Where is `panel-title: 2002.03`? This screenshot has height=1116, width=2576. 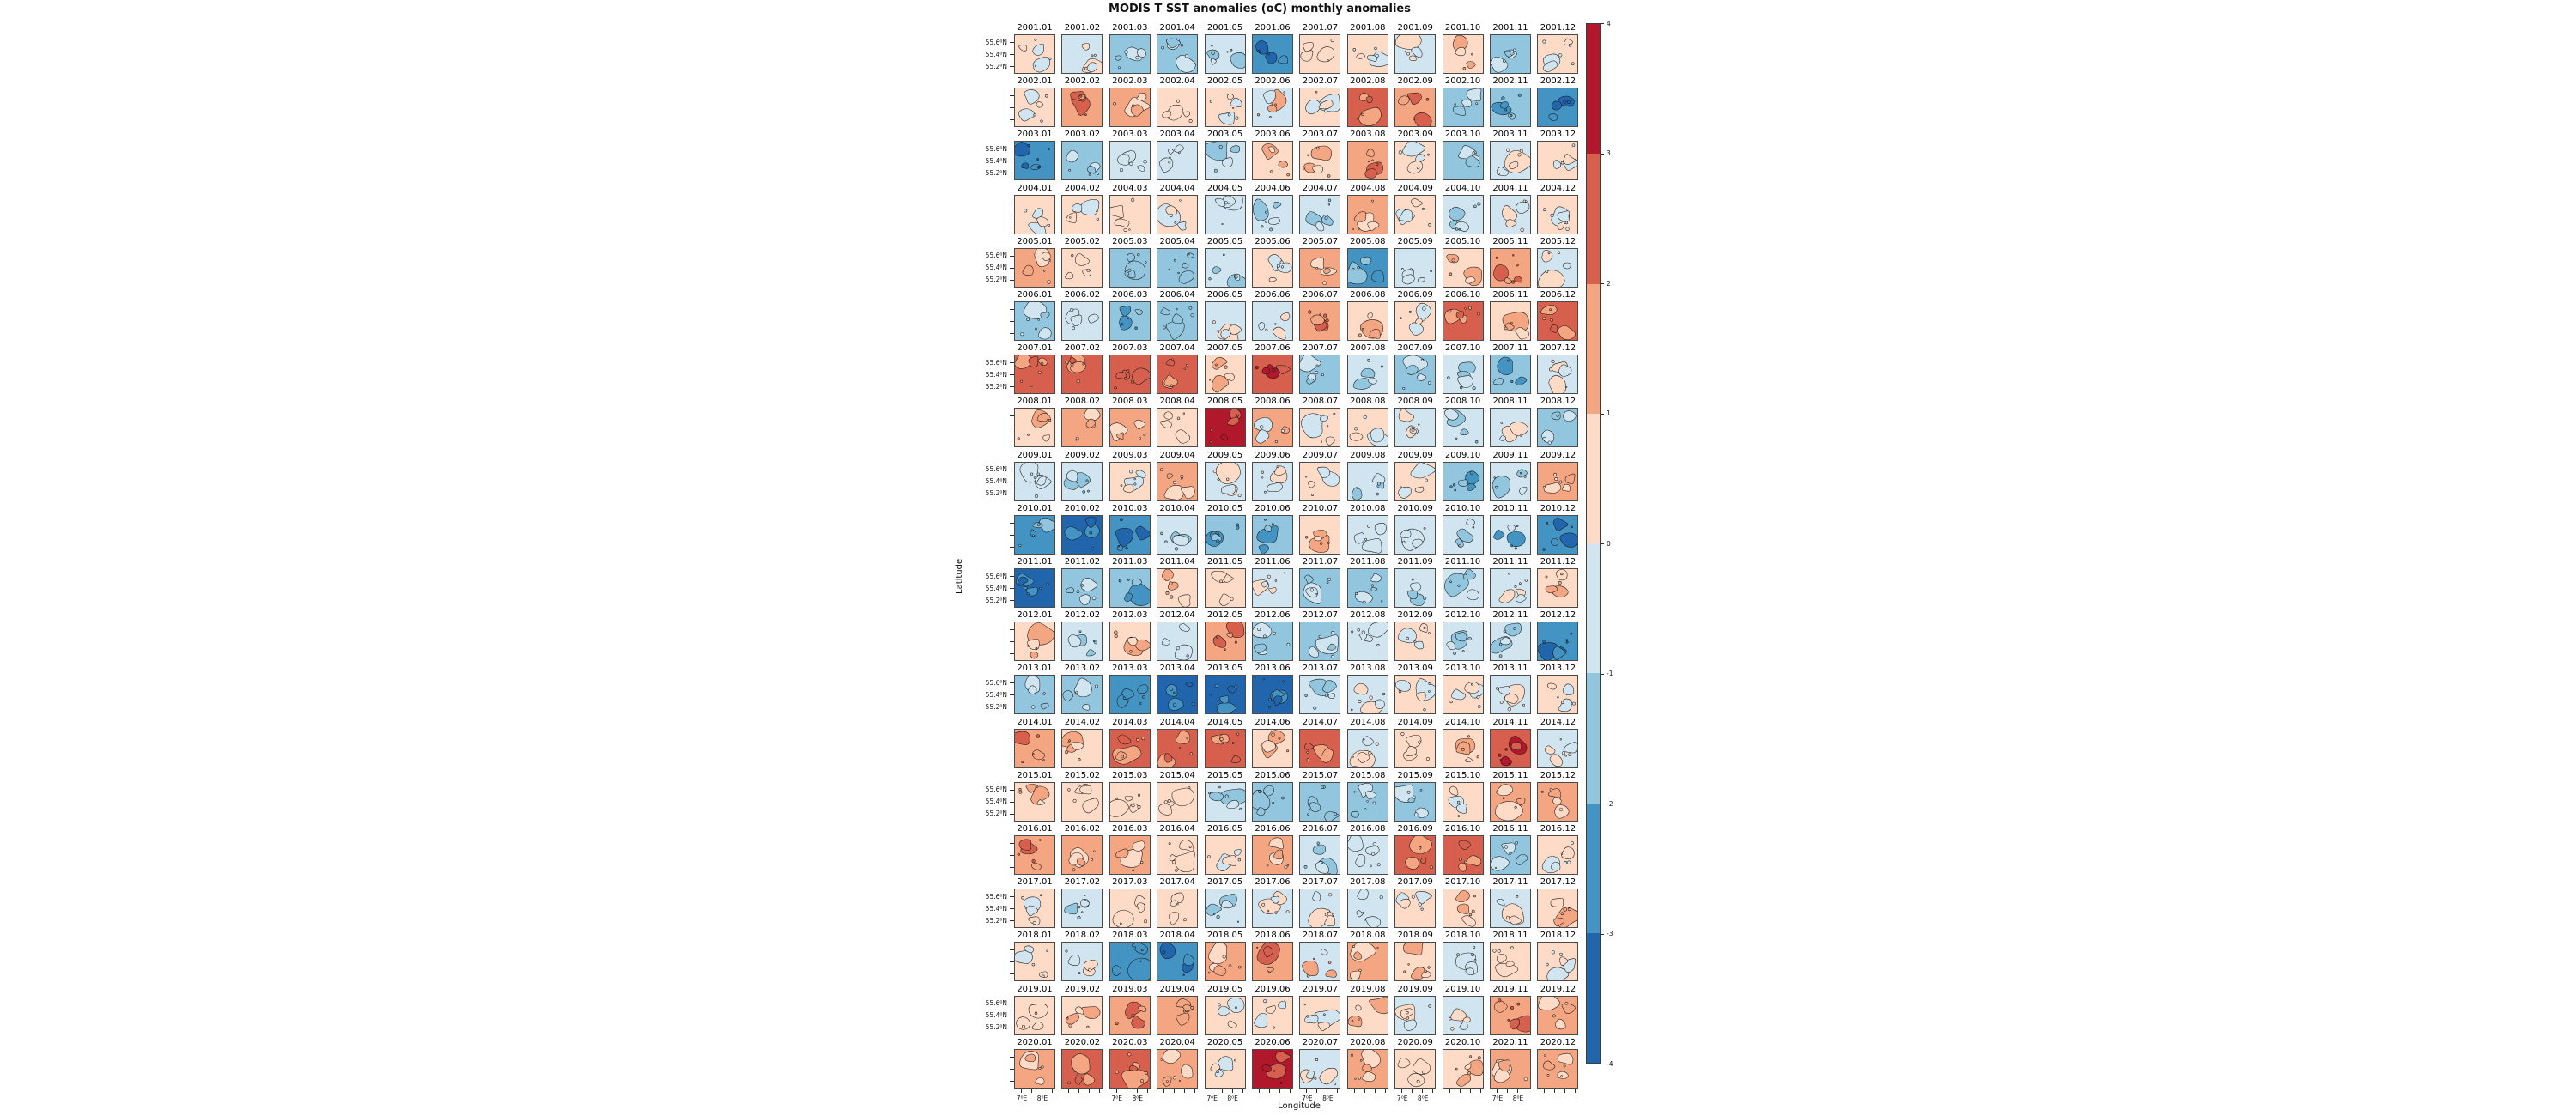 panel-title: 2002.03 is located at coordinates (1130, 81).